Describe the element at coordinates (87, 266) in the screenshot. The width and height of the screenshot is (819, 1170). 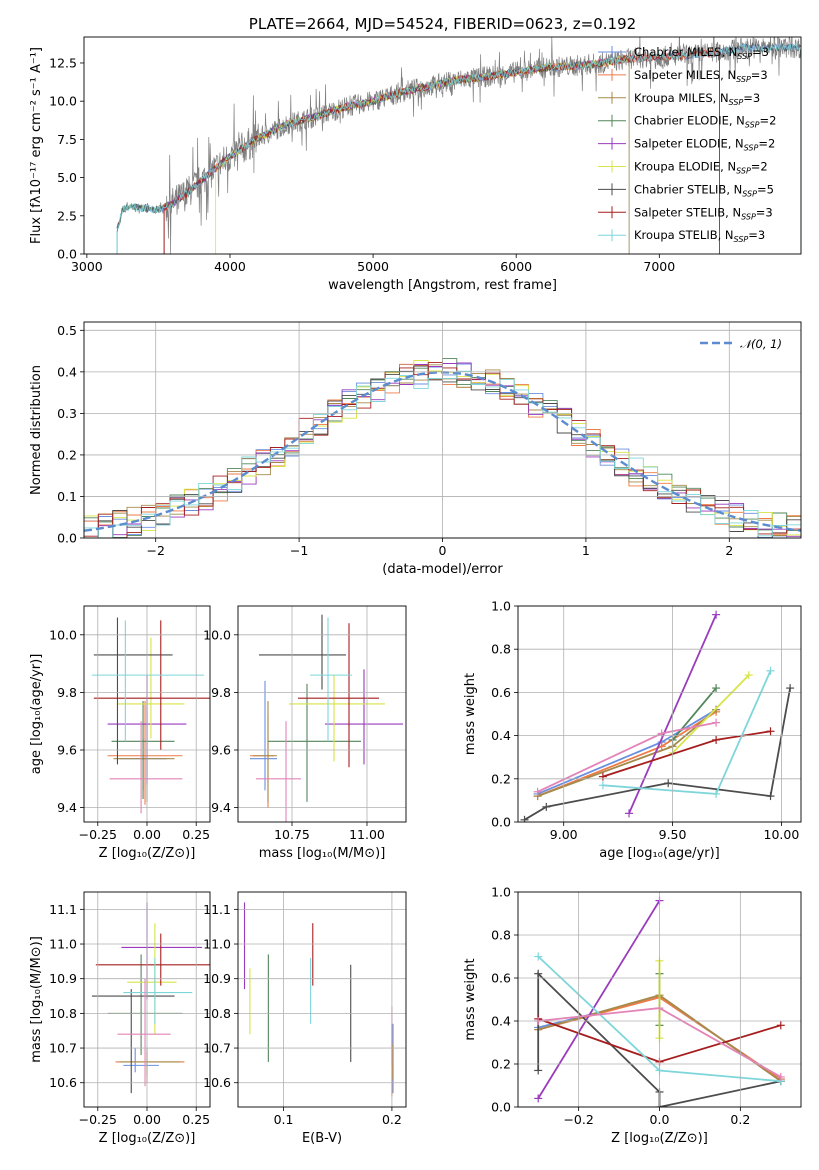
I see `x-tick-label: 3000` at that location.